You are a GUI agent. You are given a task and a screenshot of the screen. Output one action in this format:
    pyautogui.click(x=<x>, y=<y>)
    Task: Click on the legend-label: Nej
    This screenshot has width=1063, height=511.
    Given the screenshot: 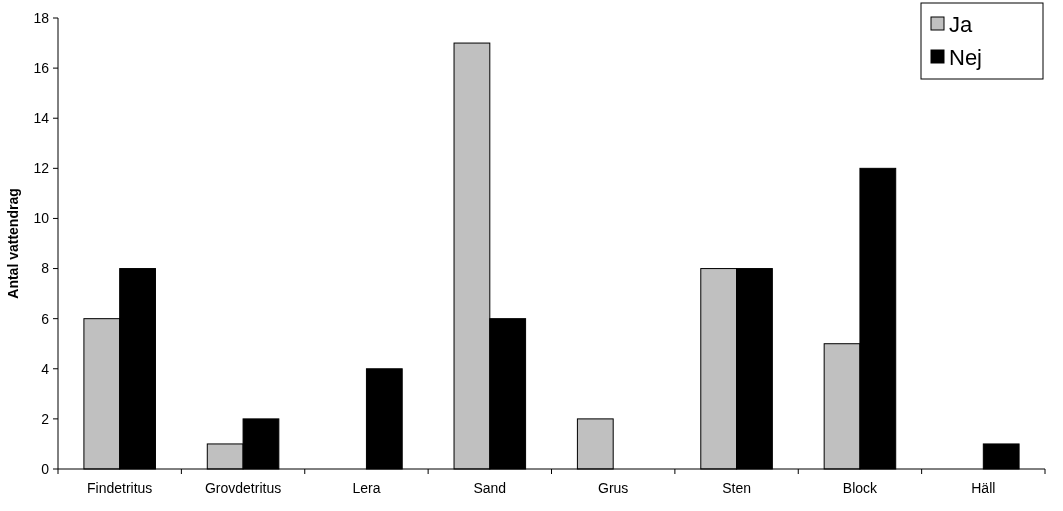 What is the action you would take?
    pyautogui.click(x=966, y=57)
    